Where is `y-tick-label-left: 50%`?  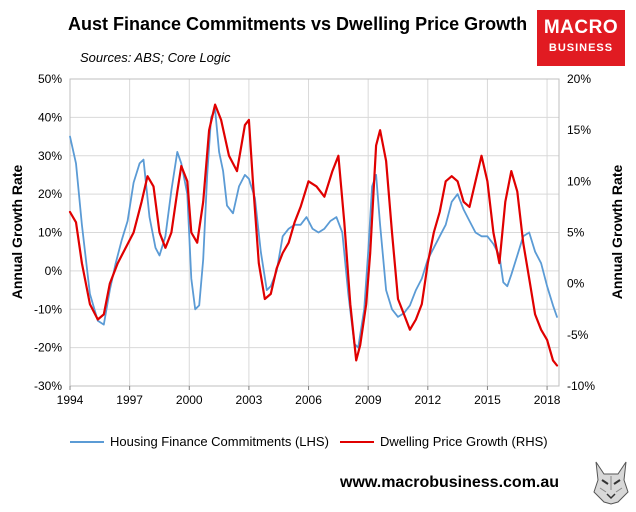
y-tick-label-left: 50% is located at coordinates (50, 79).